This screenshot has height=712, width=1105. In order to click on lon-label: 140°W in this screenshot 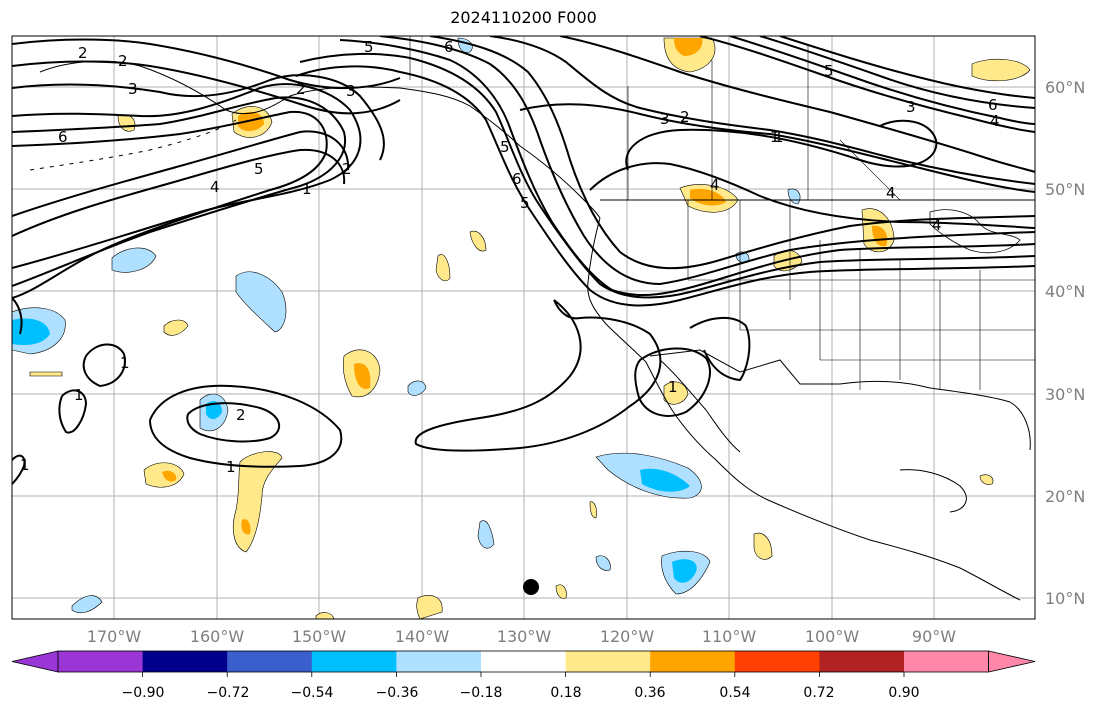, I will do `click(422, 636)`.